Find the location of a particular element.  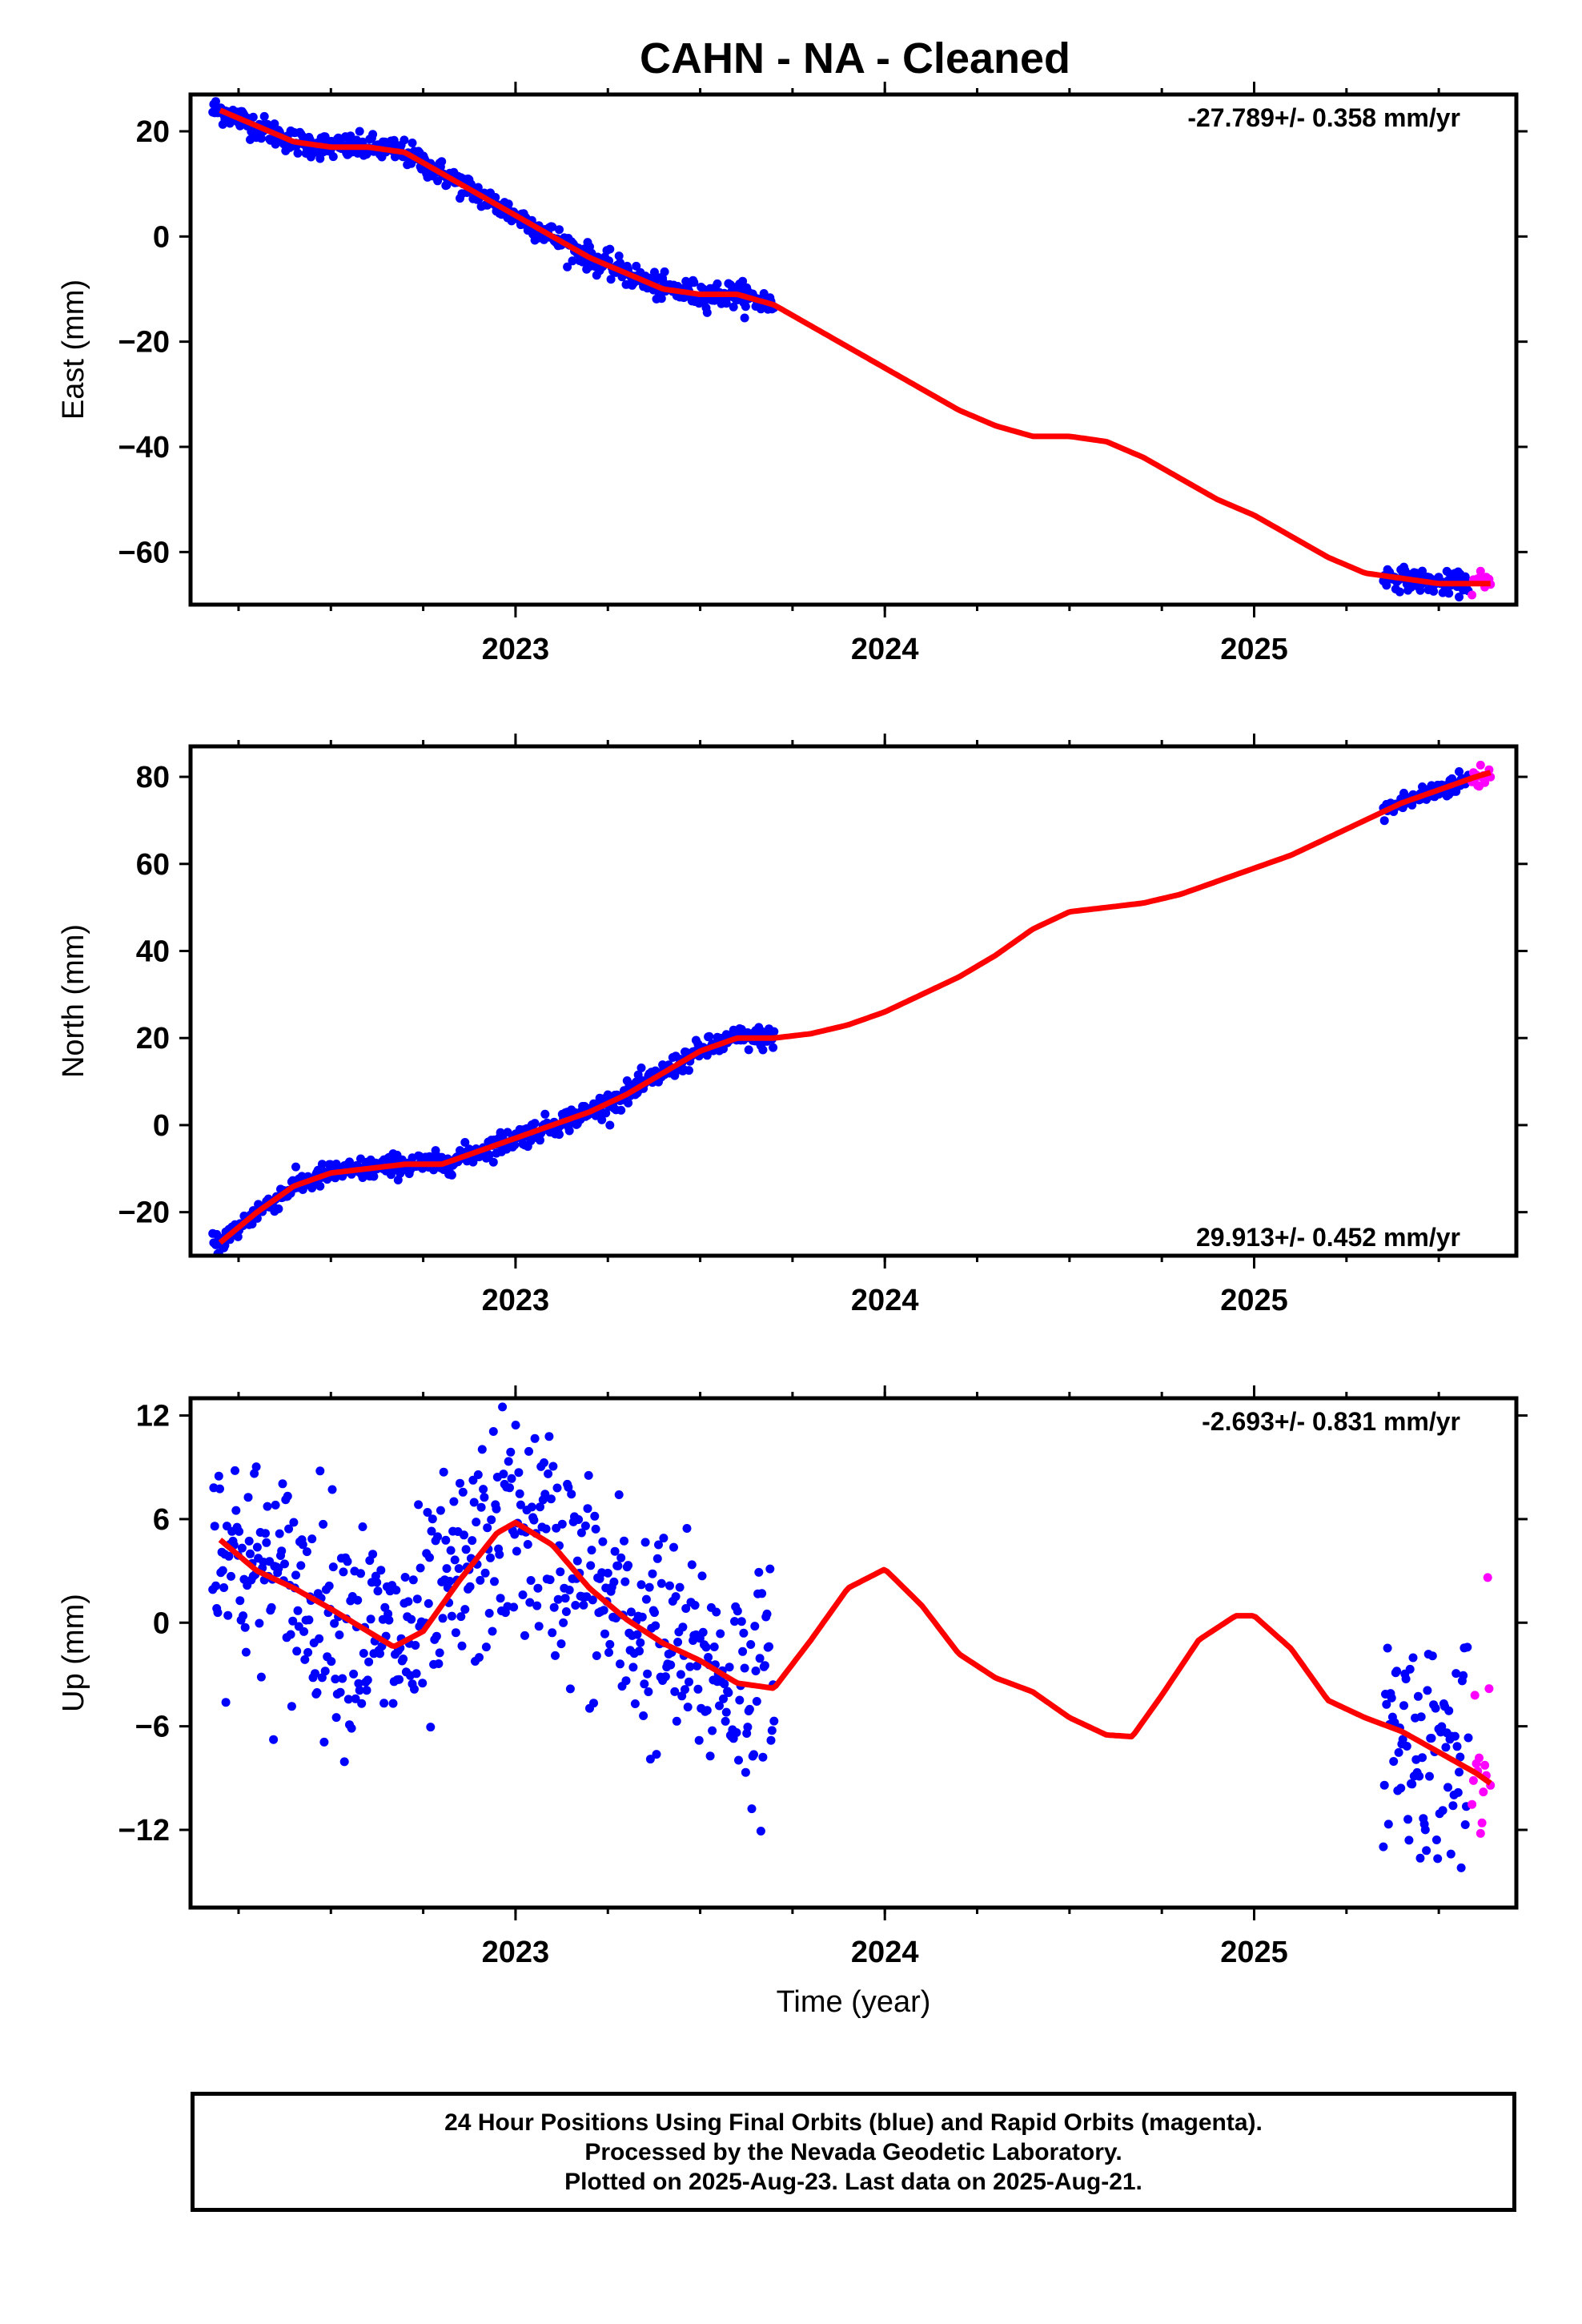

y-tick-label: 20 is located at coordinates (153, 1038).